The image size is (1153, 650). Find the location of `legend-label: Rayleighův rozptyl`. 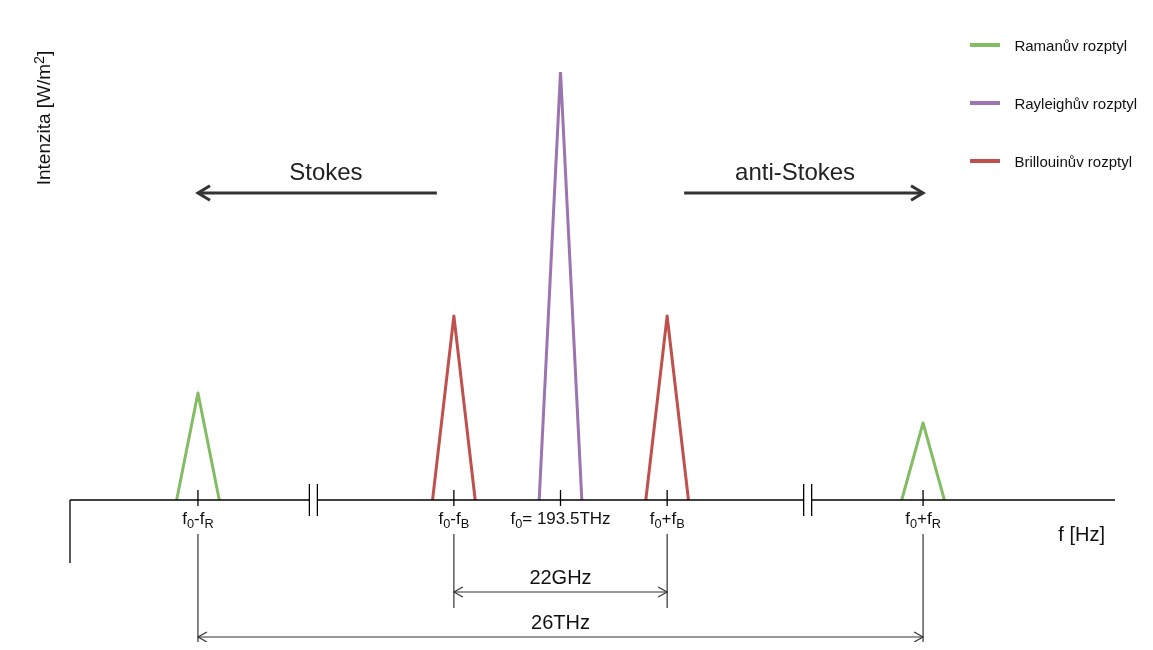

legend-label: Rayleighův rozptyl is located at coordinates (1075, 103).